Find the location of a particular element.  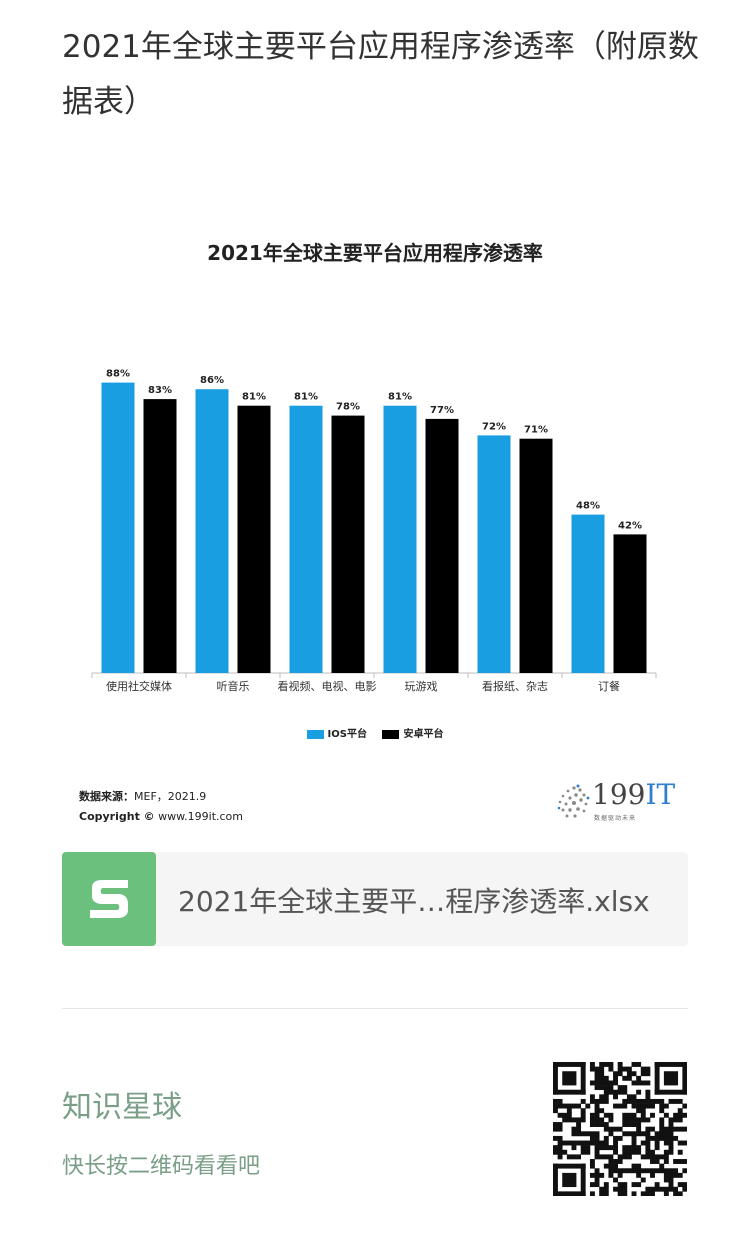

logo-tagline: 数据驱动未来 is located at coordinates (615, 818).